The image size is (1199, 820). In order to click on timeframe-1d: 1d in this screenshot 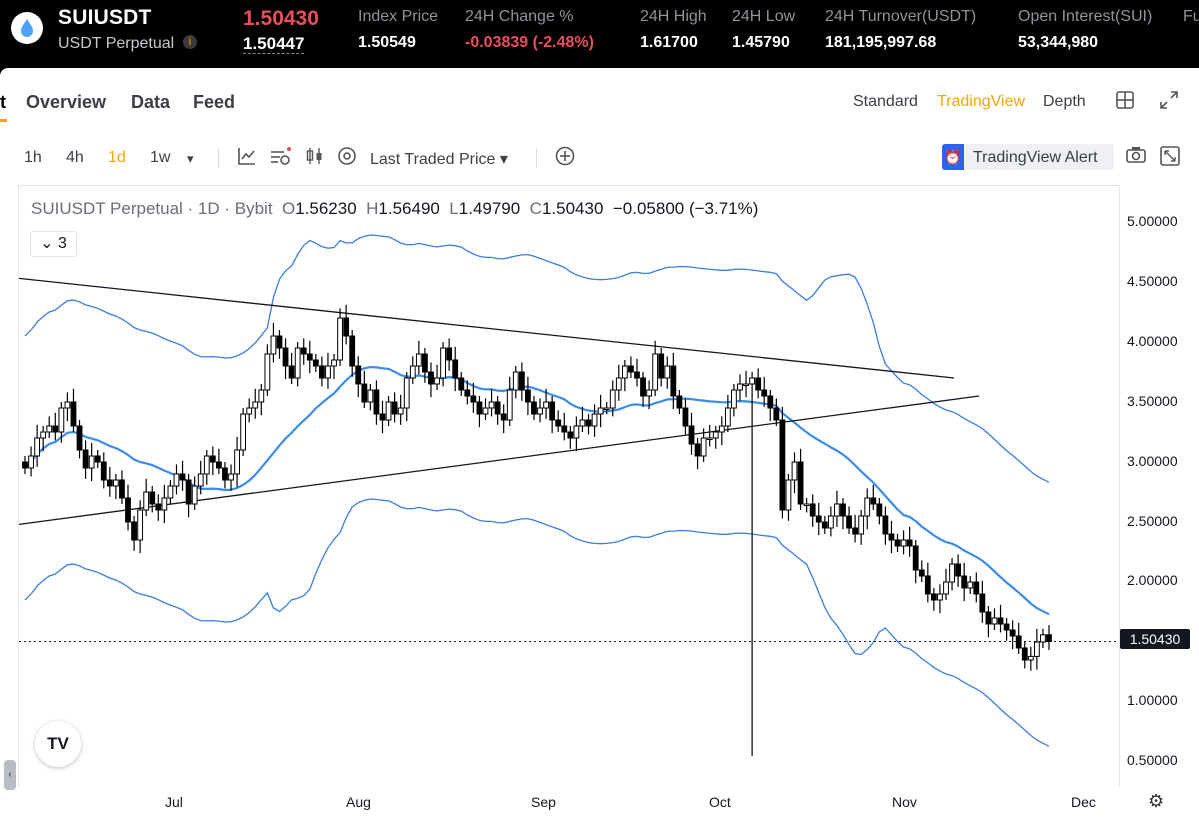, I will do `click(117, 157)`.